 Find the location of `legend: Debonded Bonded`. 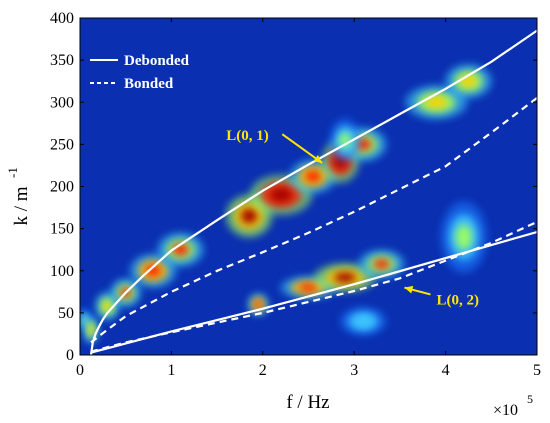

legend: Debonded Bonded is located at coordinates (140, 72).